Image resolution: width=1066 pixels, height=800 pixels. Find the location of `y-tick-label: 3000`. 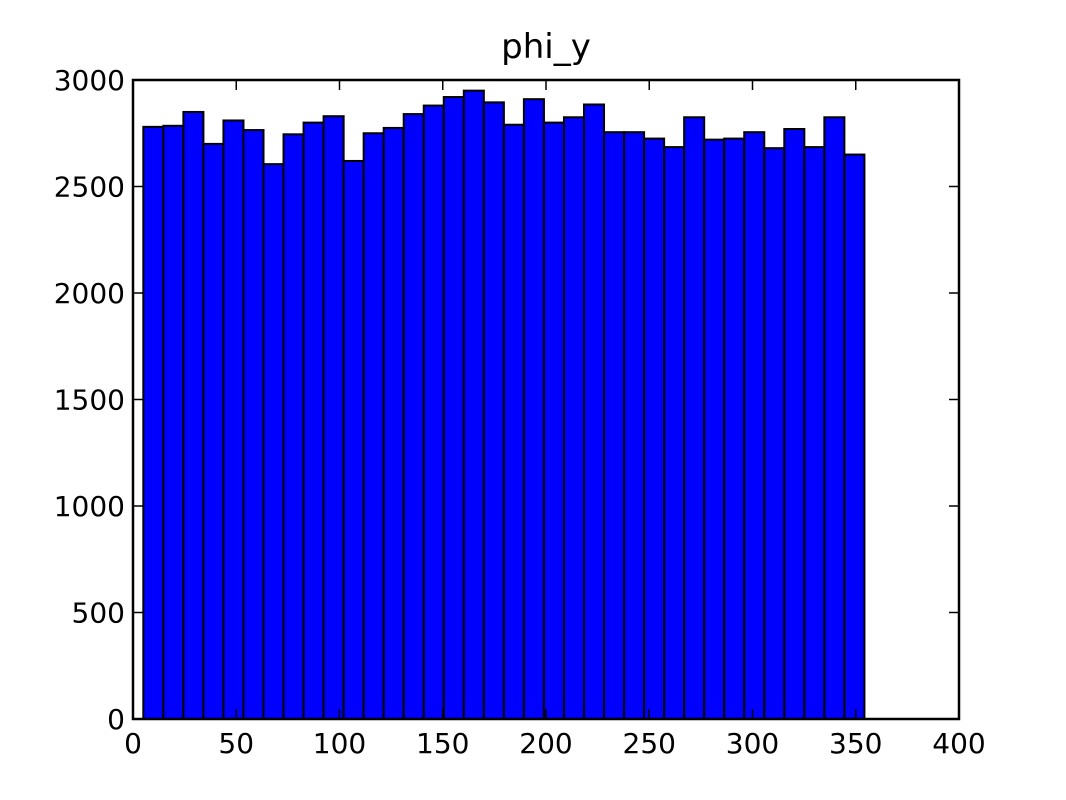

y-tick-label: 3000 is located at coordinates (89, 80).